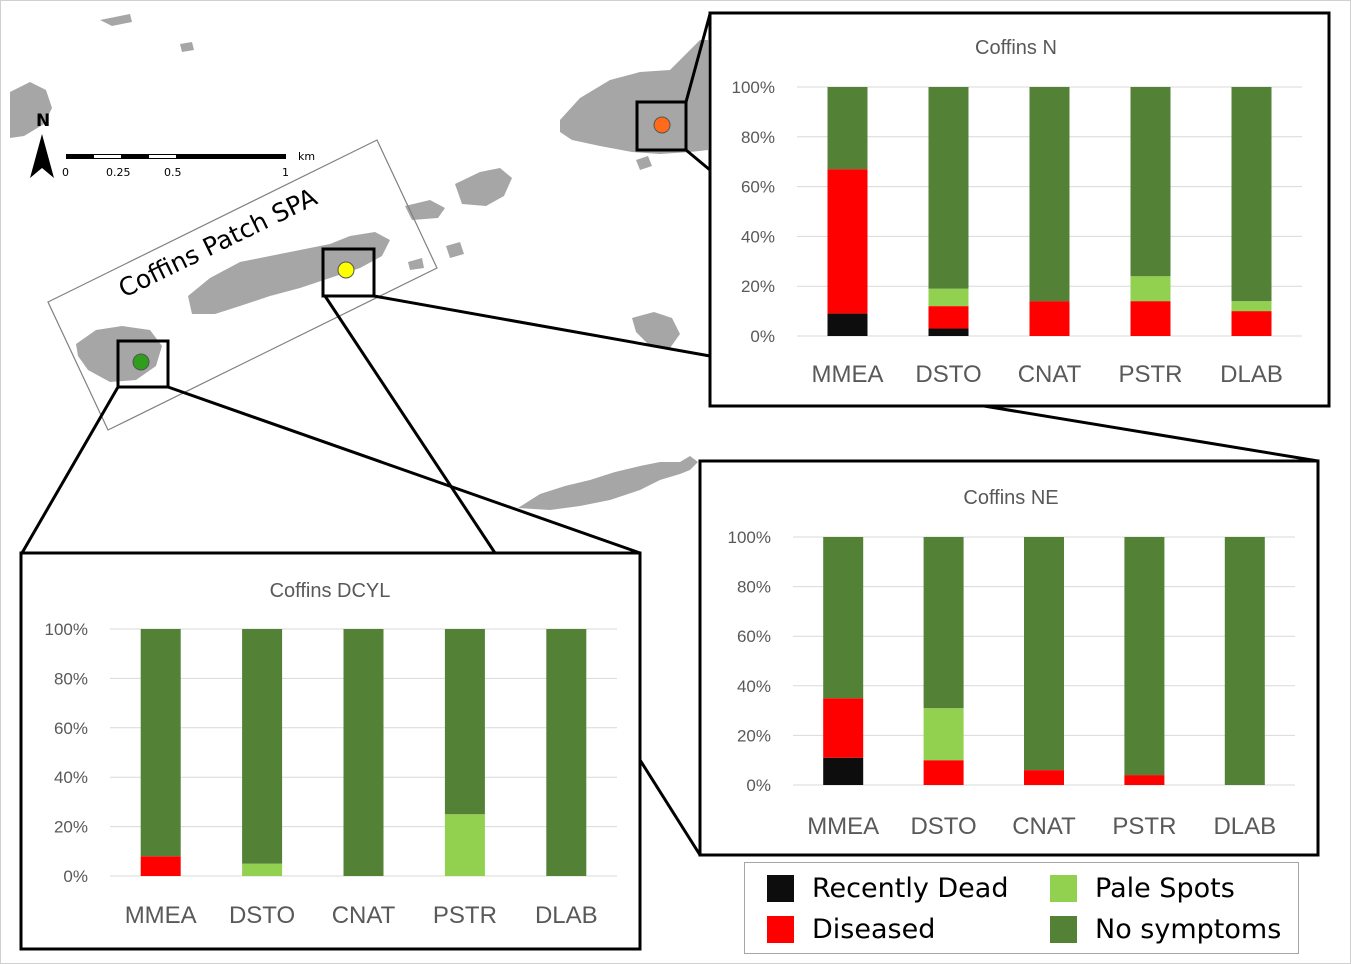 The image size is (1351, 964). I want to click on island-mid, so click(425, 210).